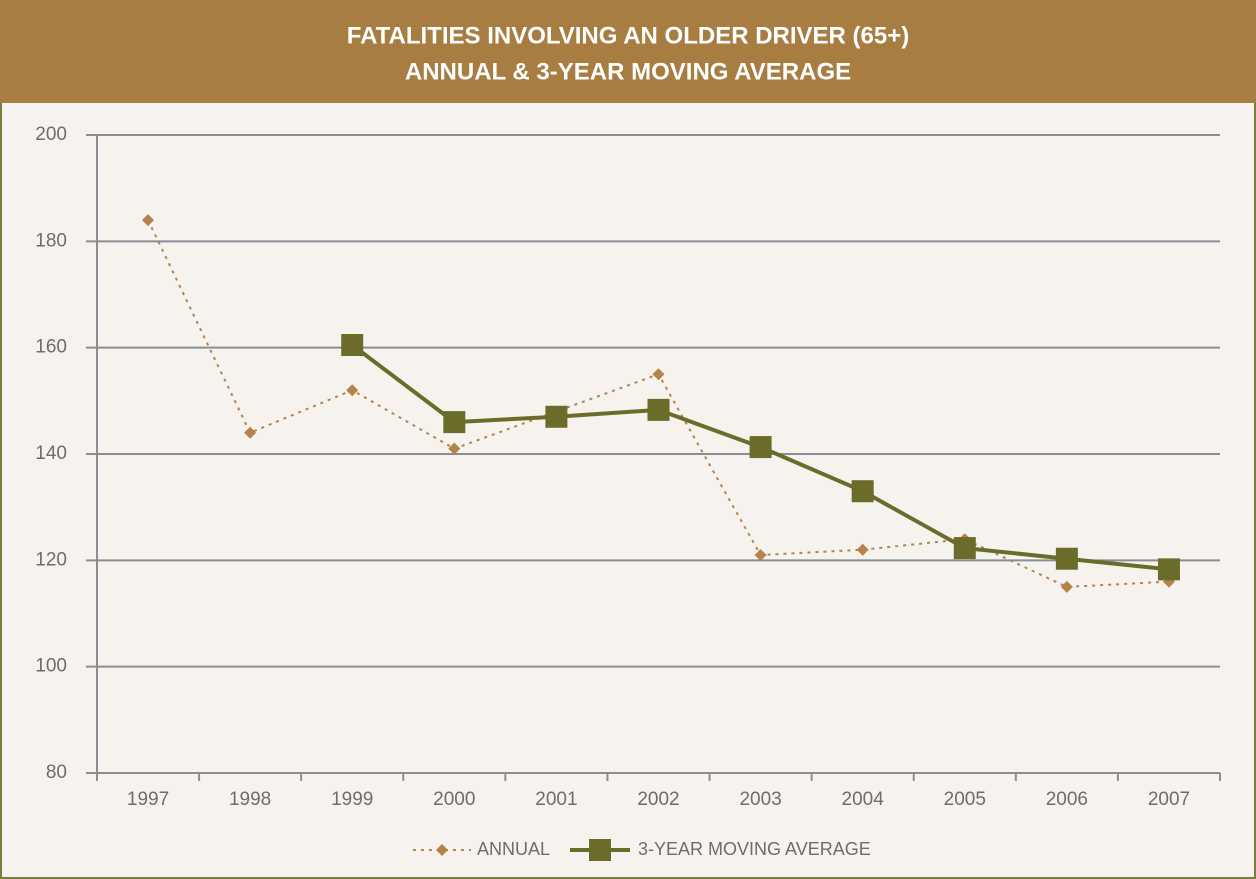 Image resolution: width=1256 pixels, height=879 pixels. What do you see at coordinates (556, 799) in the screenshot?
I see `x-tick-label: 2001` at bounding box center [556, 799].